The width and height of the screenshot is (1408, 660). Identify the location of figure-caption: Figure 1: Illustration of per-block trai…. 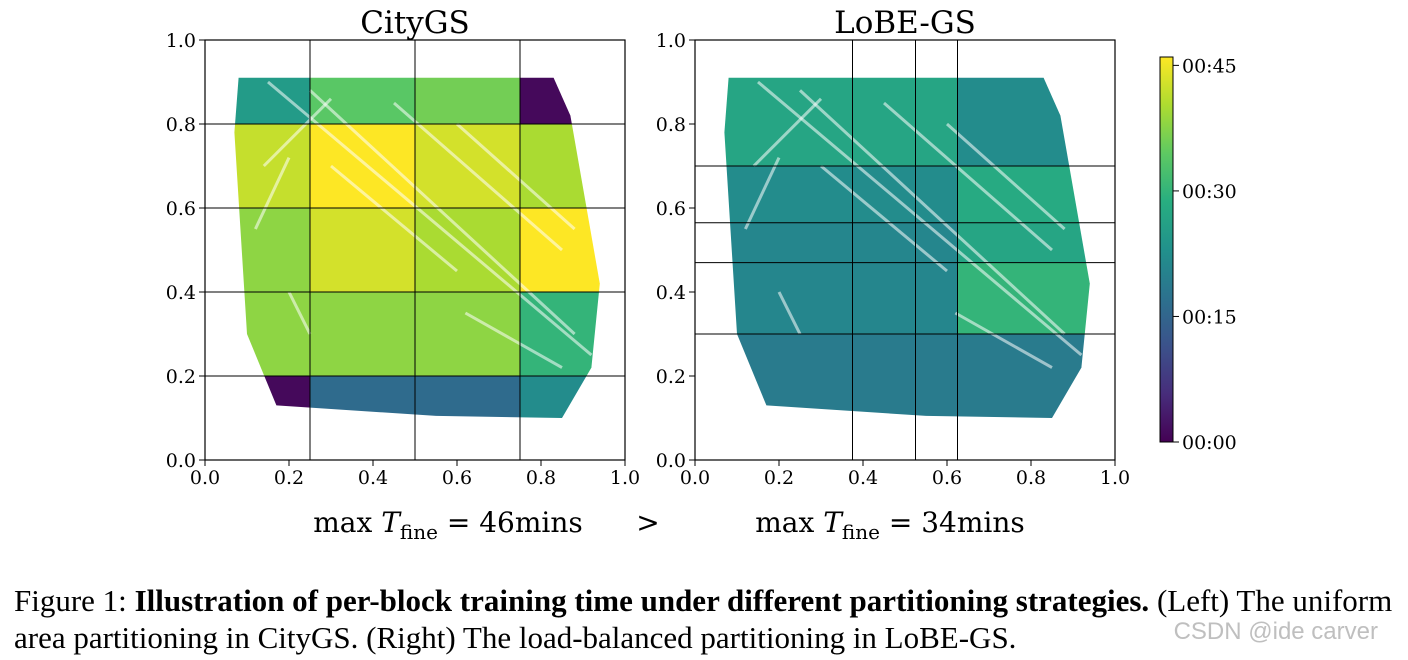
(709, 619).